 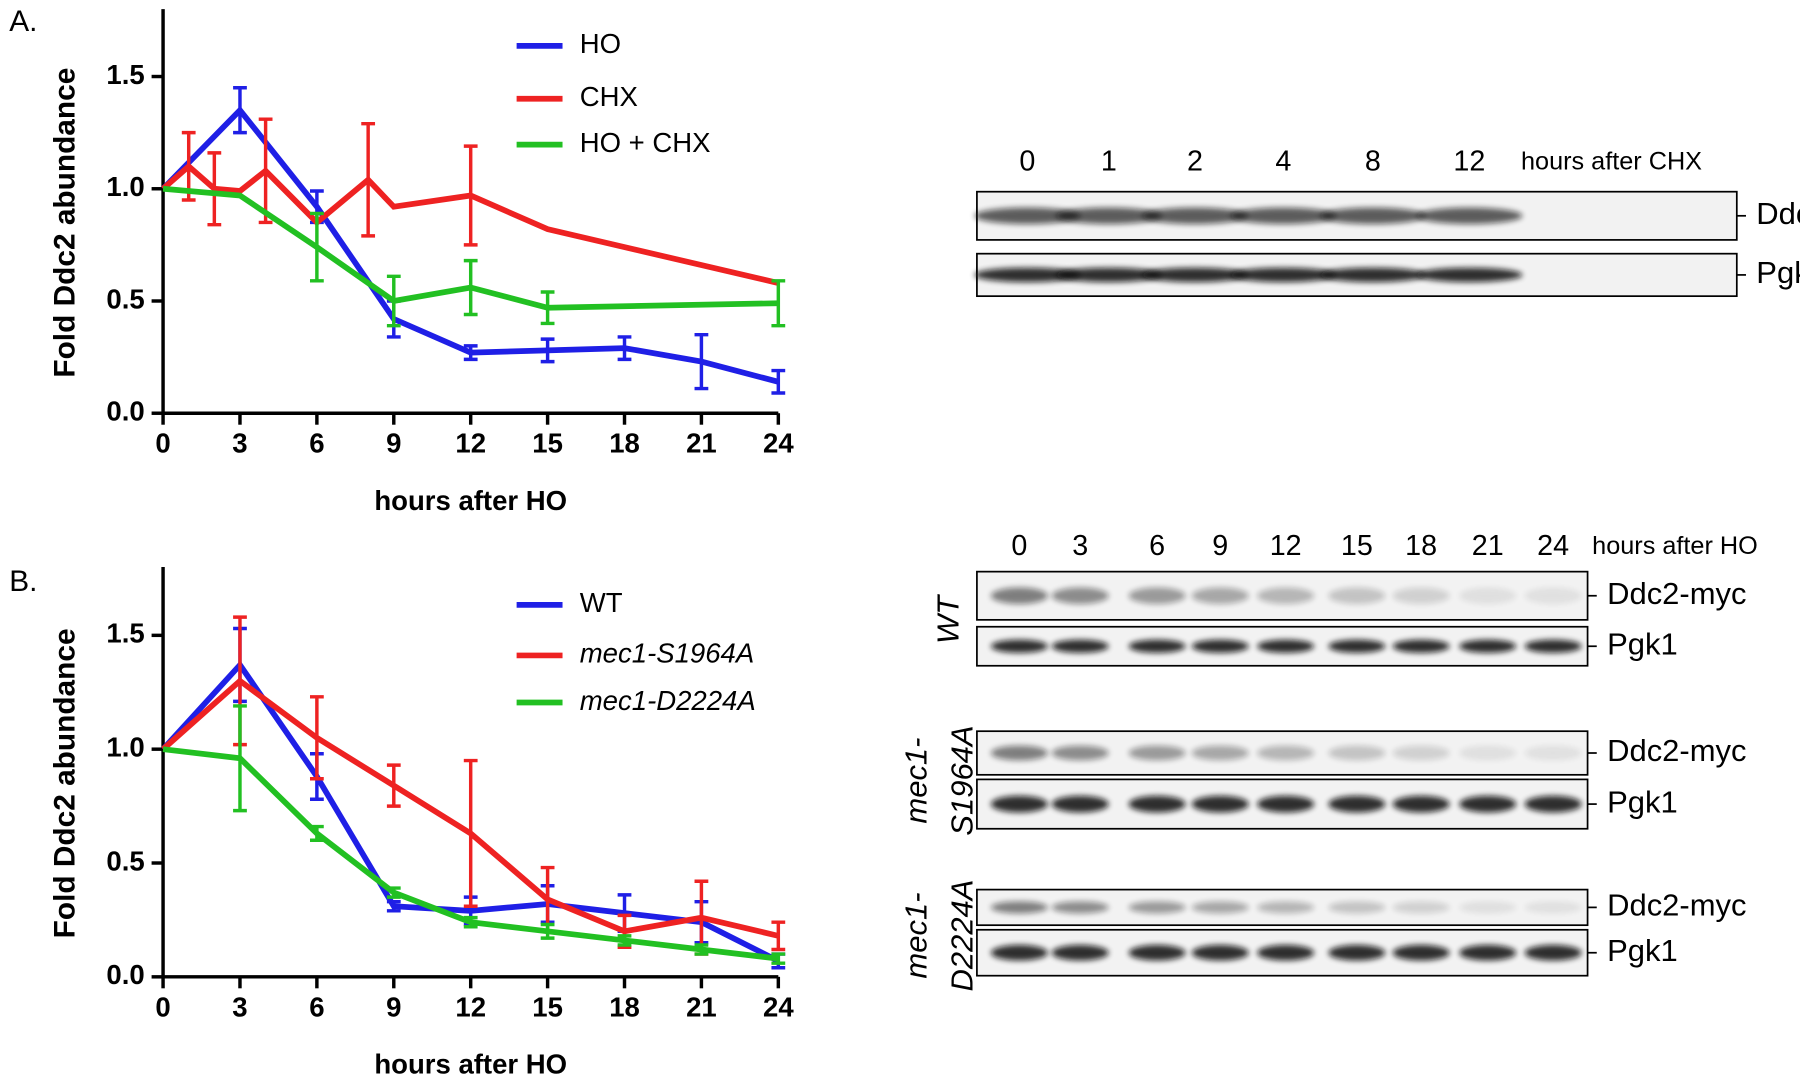 I want to click on y-tick-label: 1.5, so click(x=125, y=633).